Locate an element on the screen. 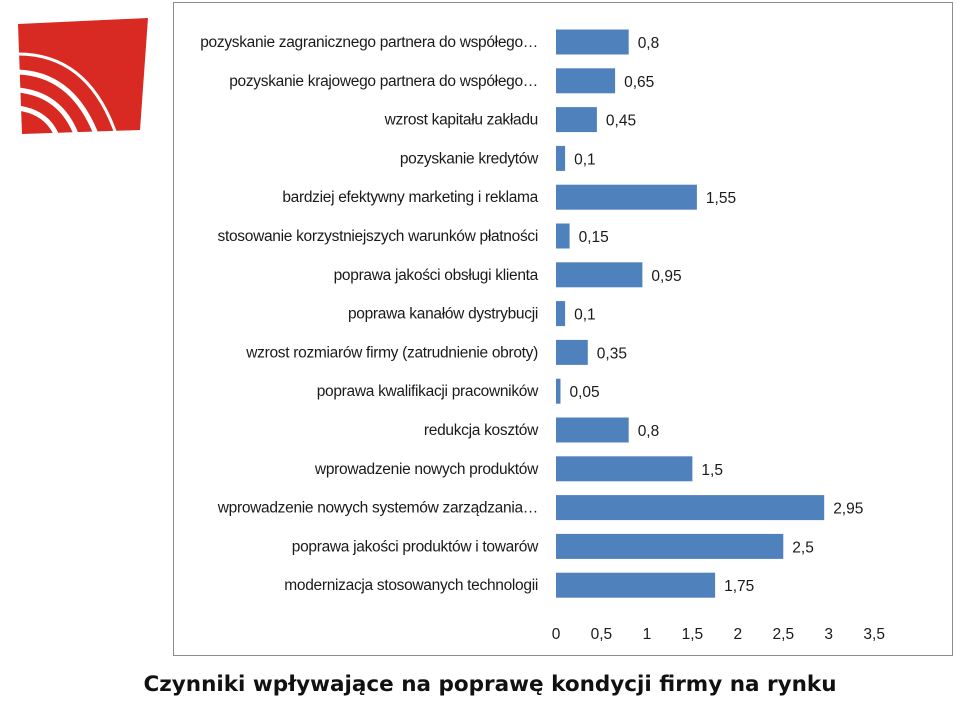 This screenshot has height=703, width=960. category-label: wzrost kapitału zakładu is located at coordinates (461, 120).